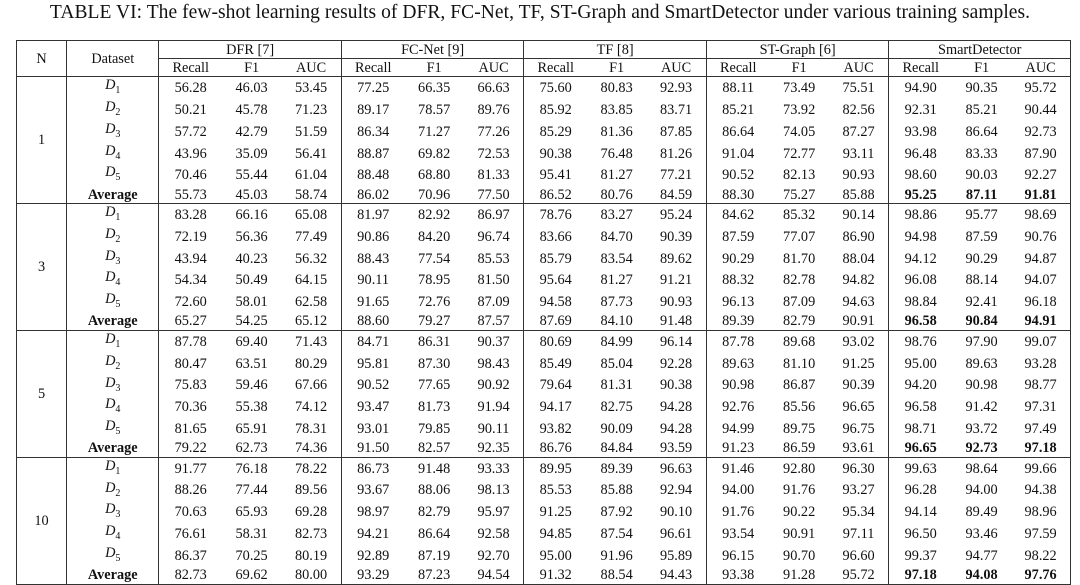  What do you see at coordinates (555, 214) in the screenshot?
I see `table-cell: 78.76` at bounding box center [555, 214].